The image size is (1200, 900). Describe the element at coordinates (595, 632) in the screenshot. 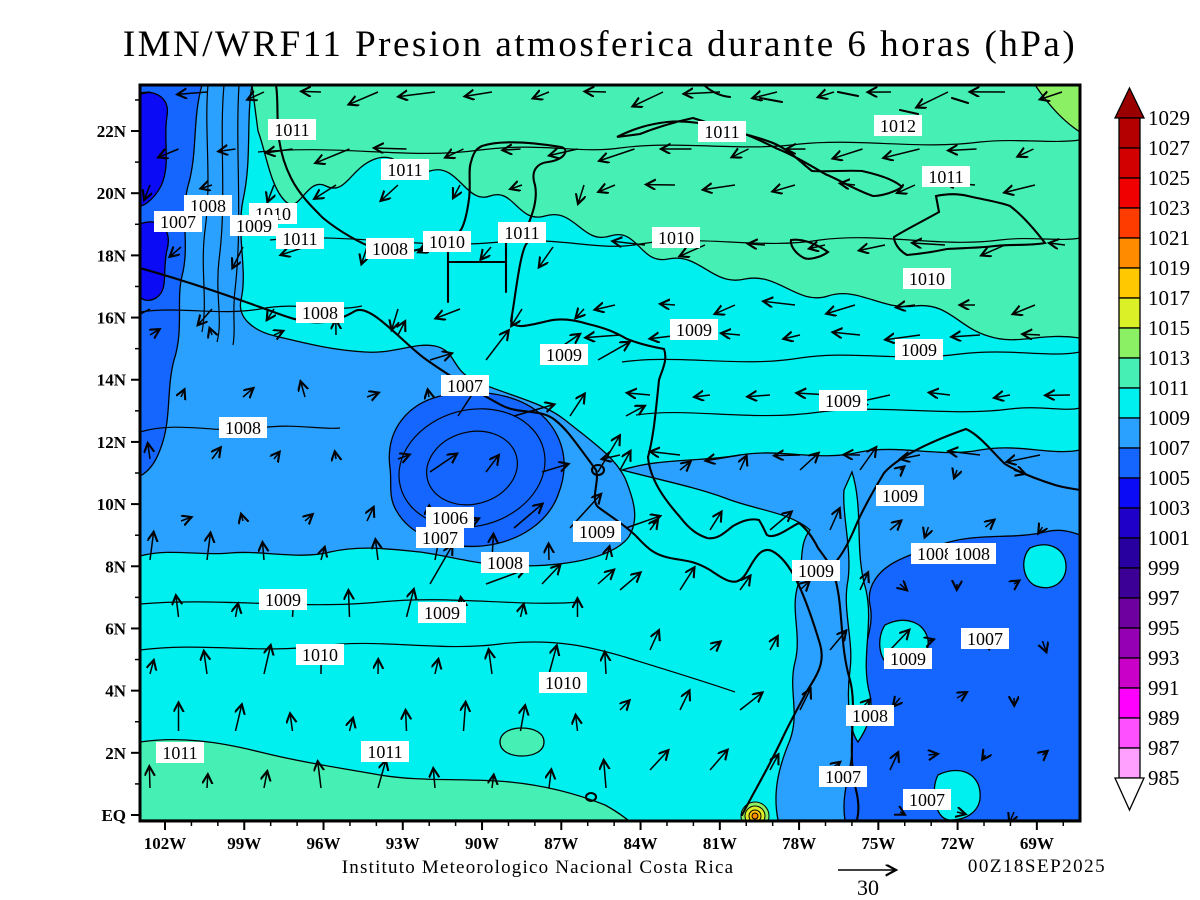

I see `coastline` at that location.